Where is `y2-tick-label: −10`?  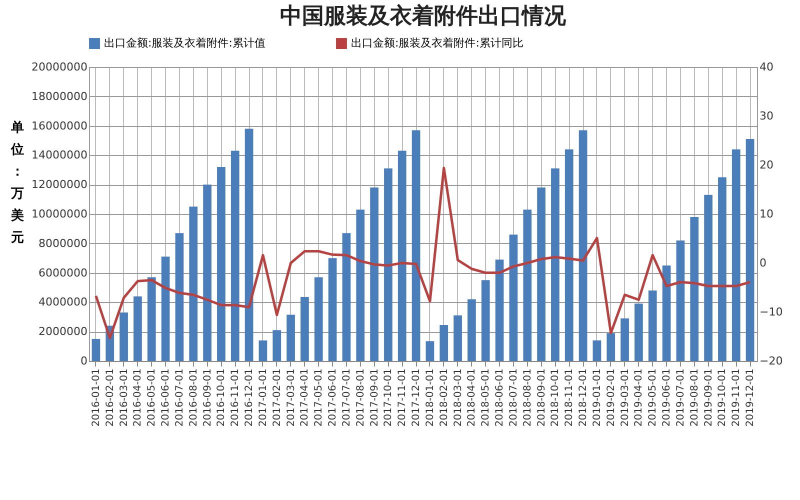
y2-tick-label: −10 is located at coordinates (771, 312).